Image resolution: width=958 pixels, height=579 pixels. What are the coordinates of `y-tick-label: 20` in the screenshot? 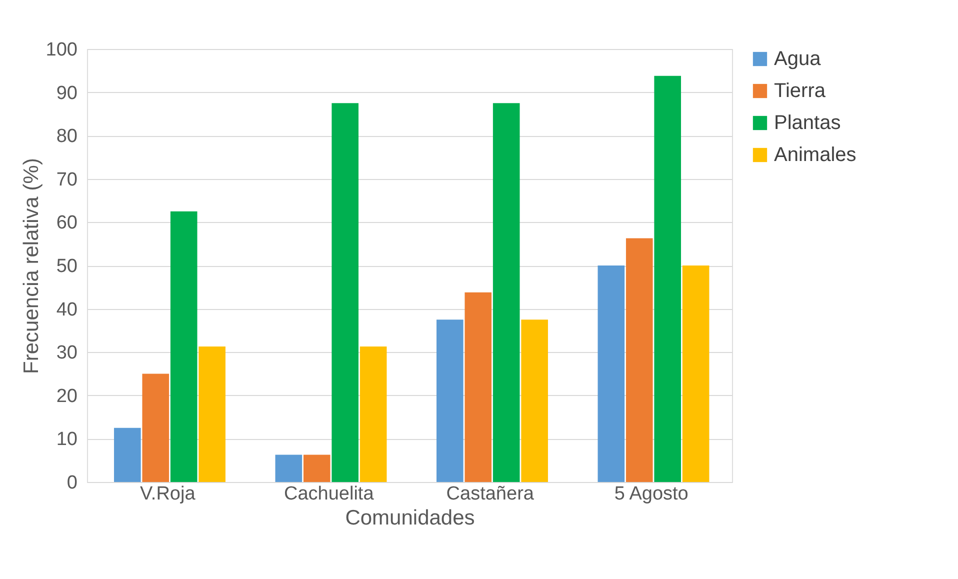 It's located at (67, 396).